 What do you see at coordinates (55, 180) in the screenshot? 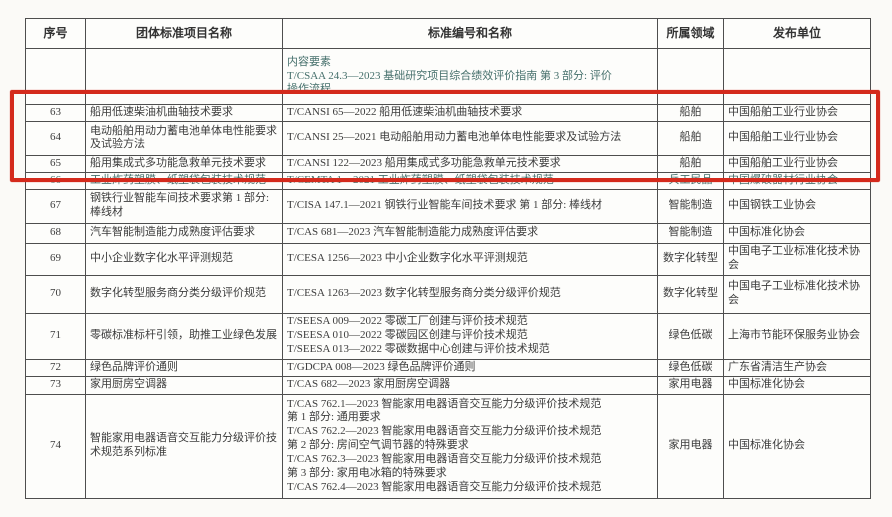
I see `cell-serial: 66` at bounding box center [55, 180].